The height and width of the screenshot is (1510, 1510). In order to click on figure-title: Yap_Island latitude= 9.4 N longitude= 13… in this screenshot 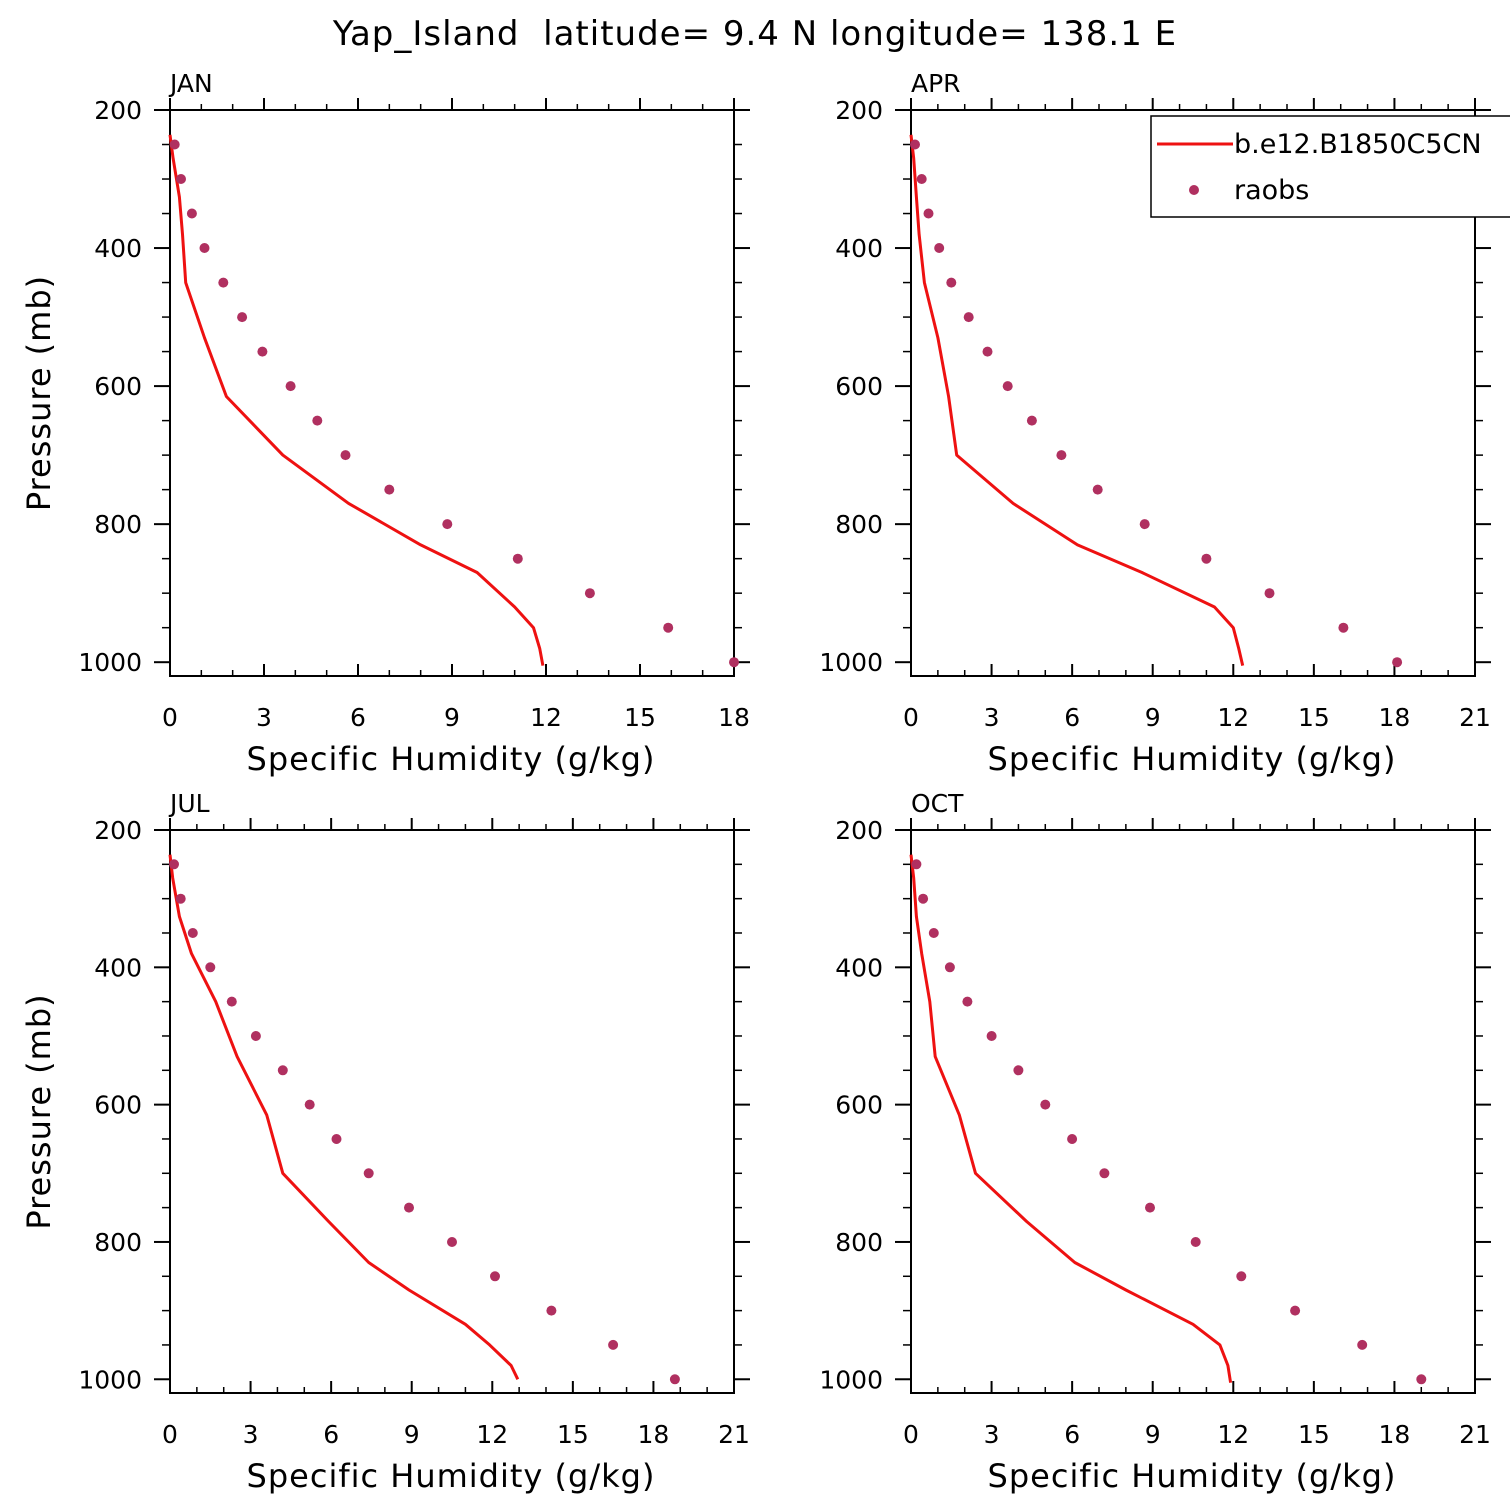, I will do `click(754, 34)`.